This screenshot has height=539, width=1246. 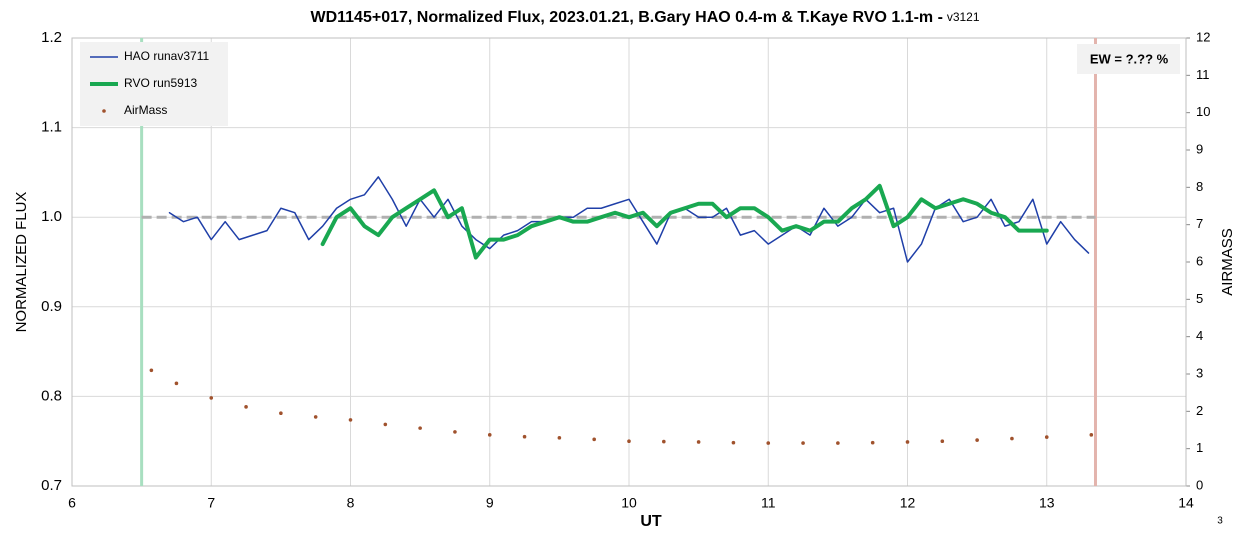 What do you see at coordinates (1199, 410) in the screenshot?
I see `y2-tick-label: 2` at bounding box center [1199, 410].